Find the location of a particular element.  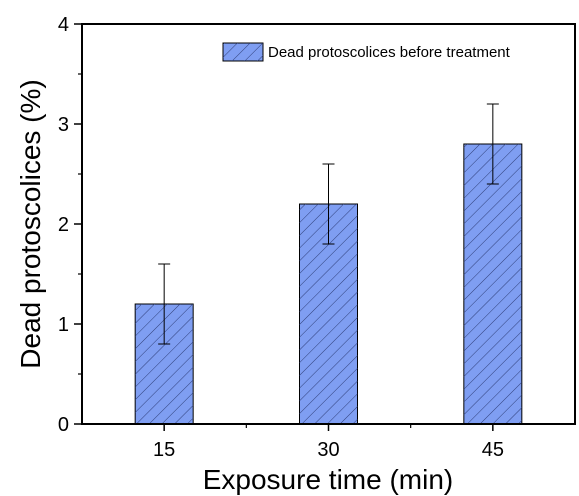

bar-hatch is located at coordinates (492, 284).